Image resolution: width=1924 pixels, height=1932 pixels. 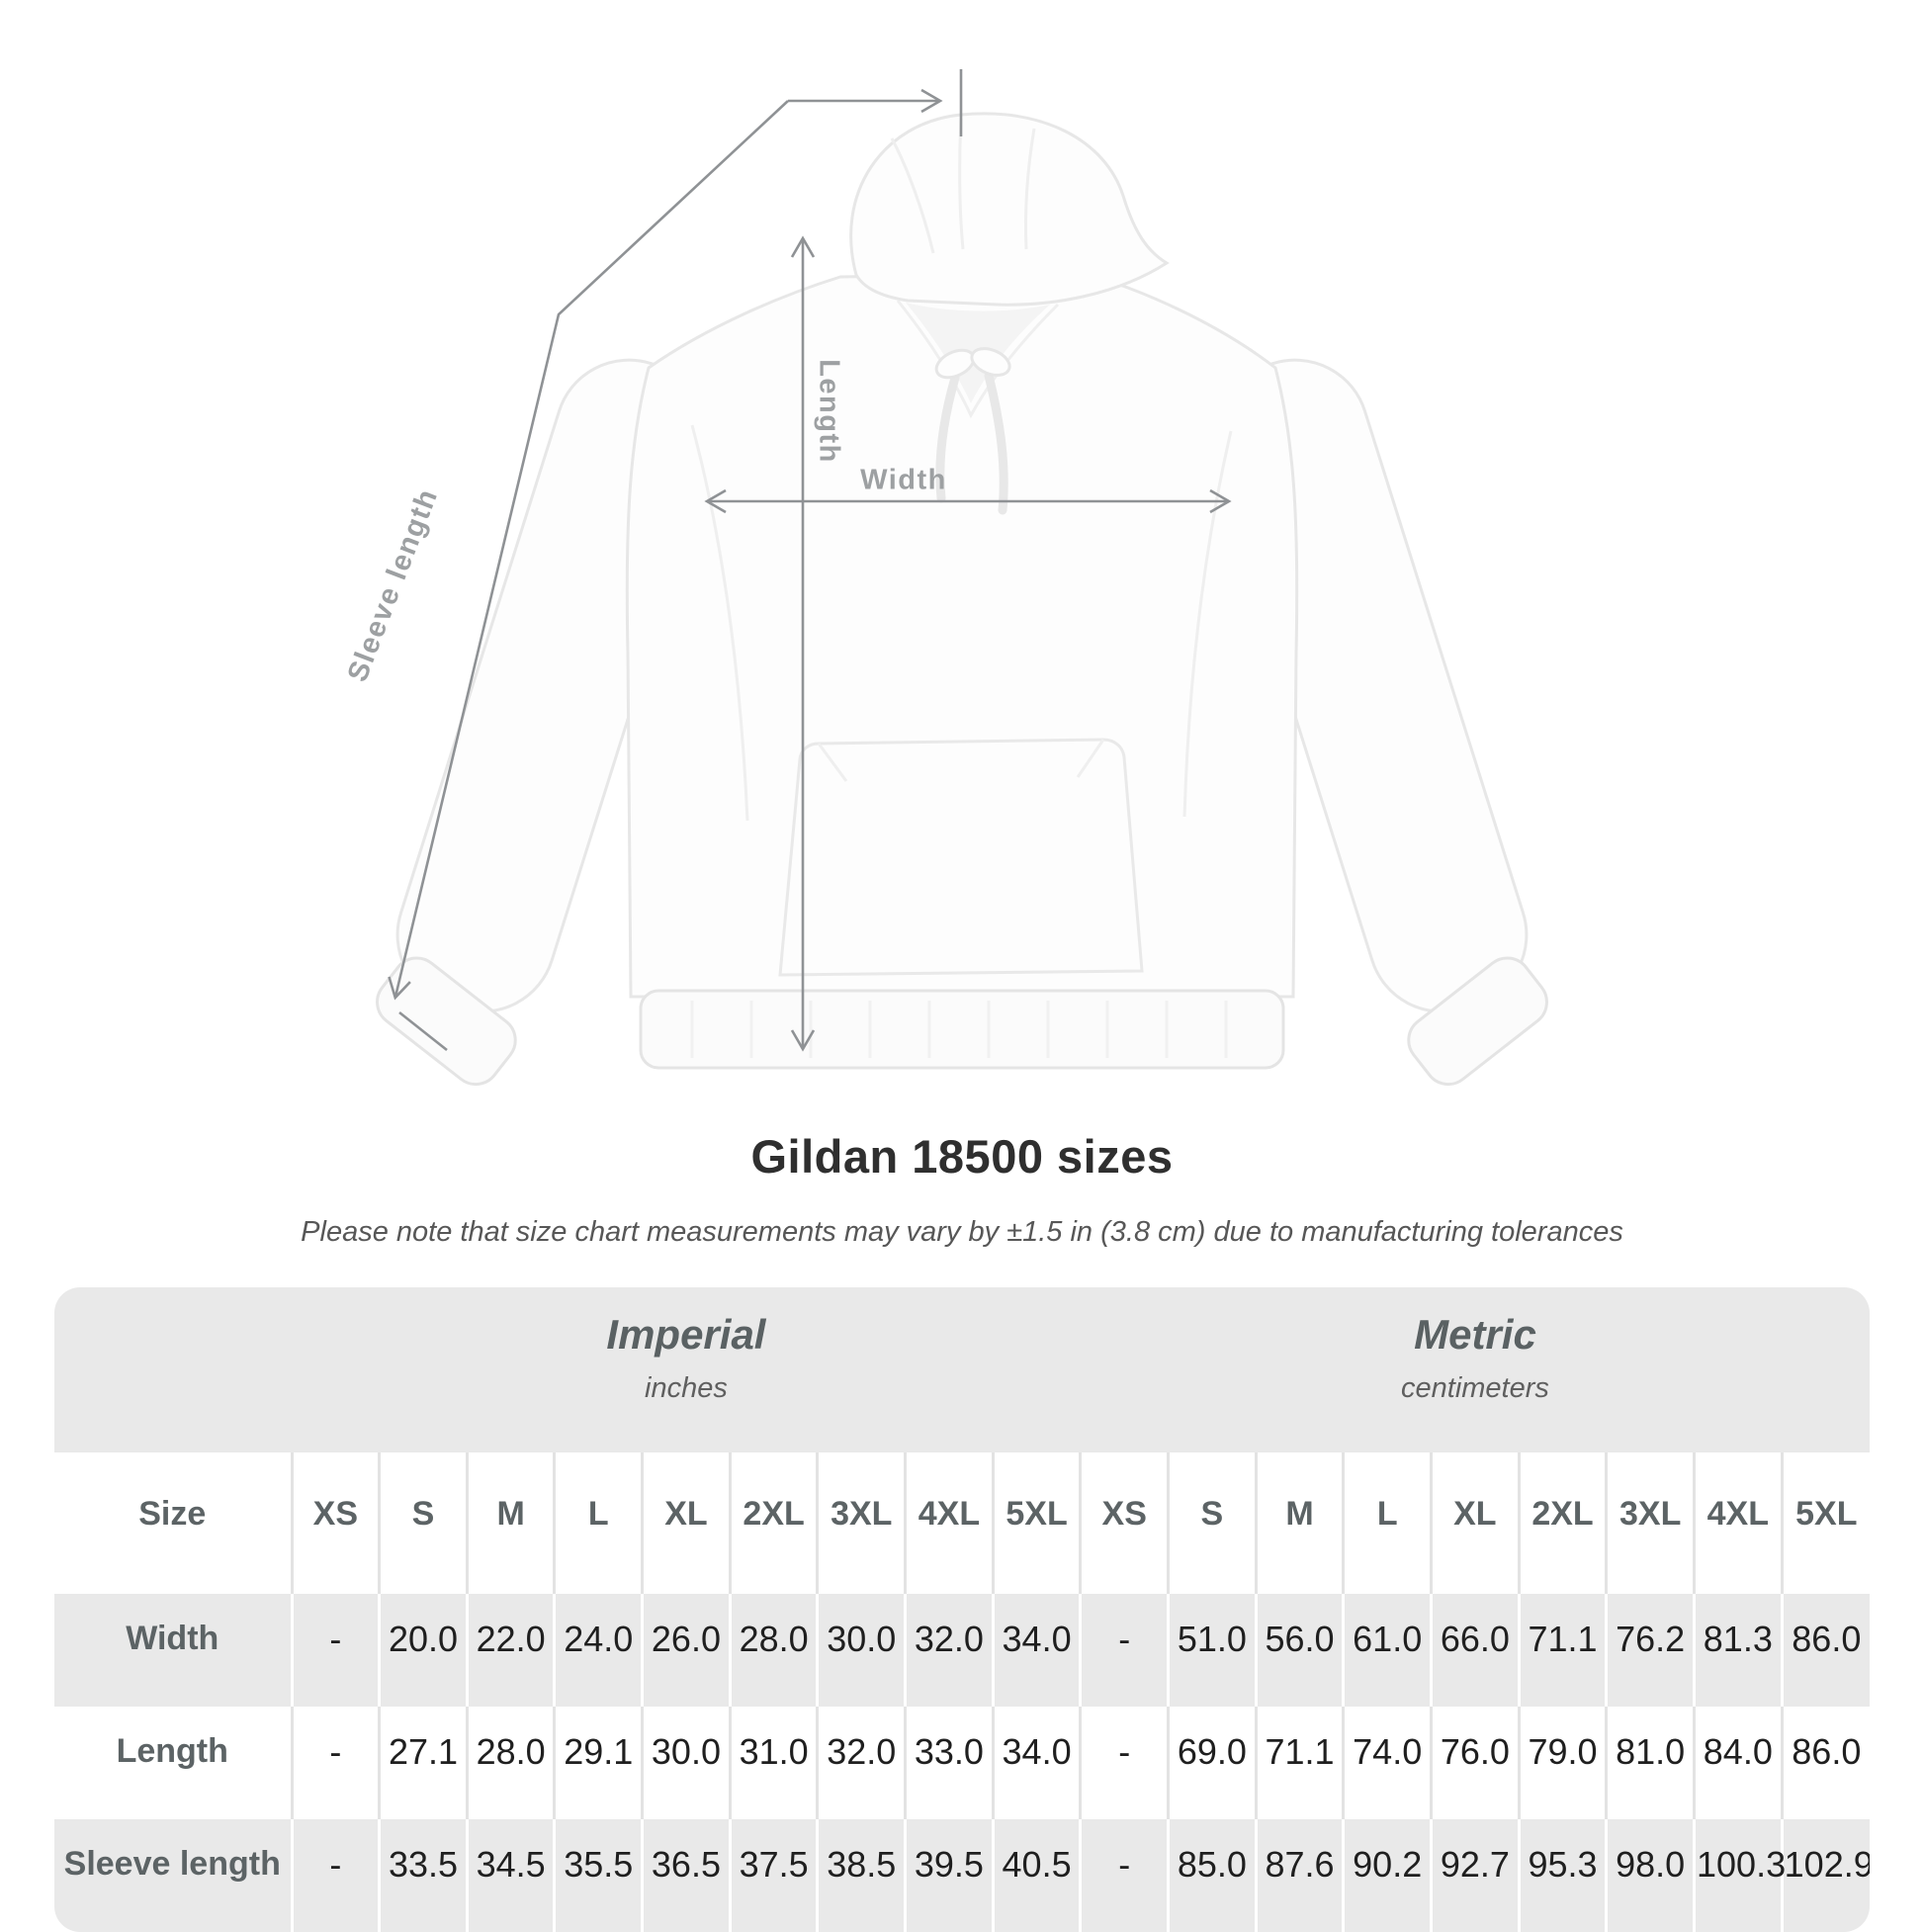 What do you see at coordinates (949, 1875) in the screenshot?
I see `value-cell: 39.5` at bounding box center [949, 1875].